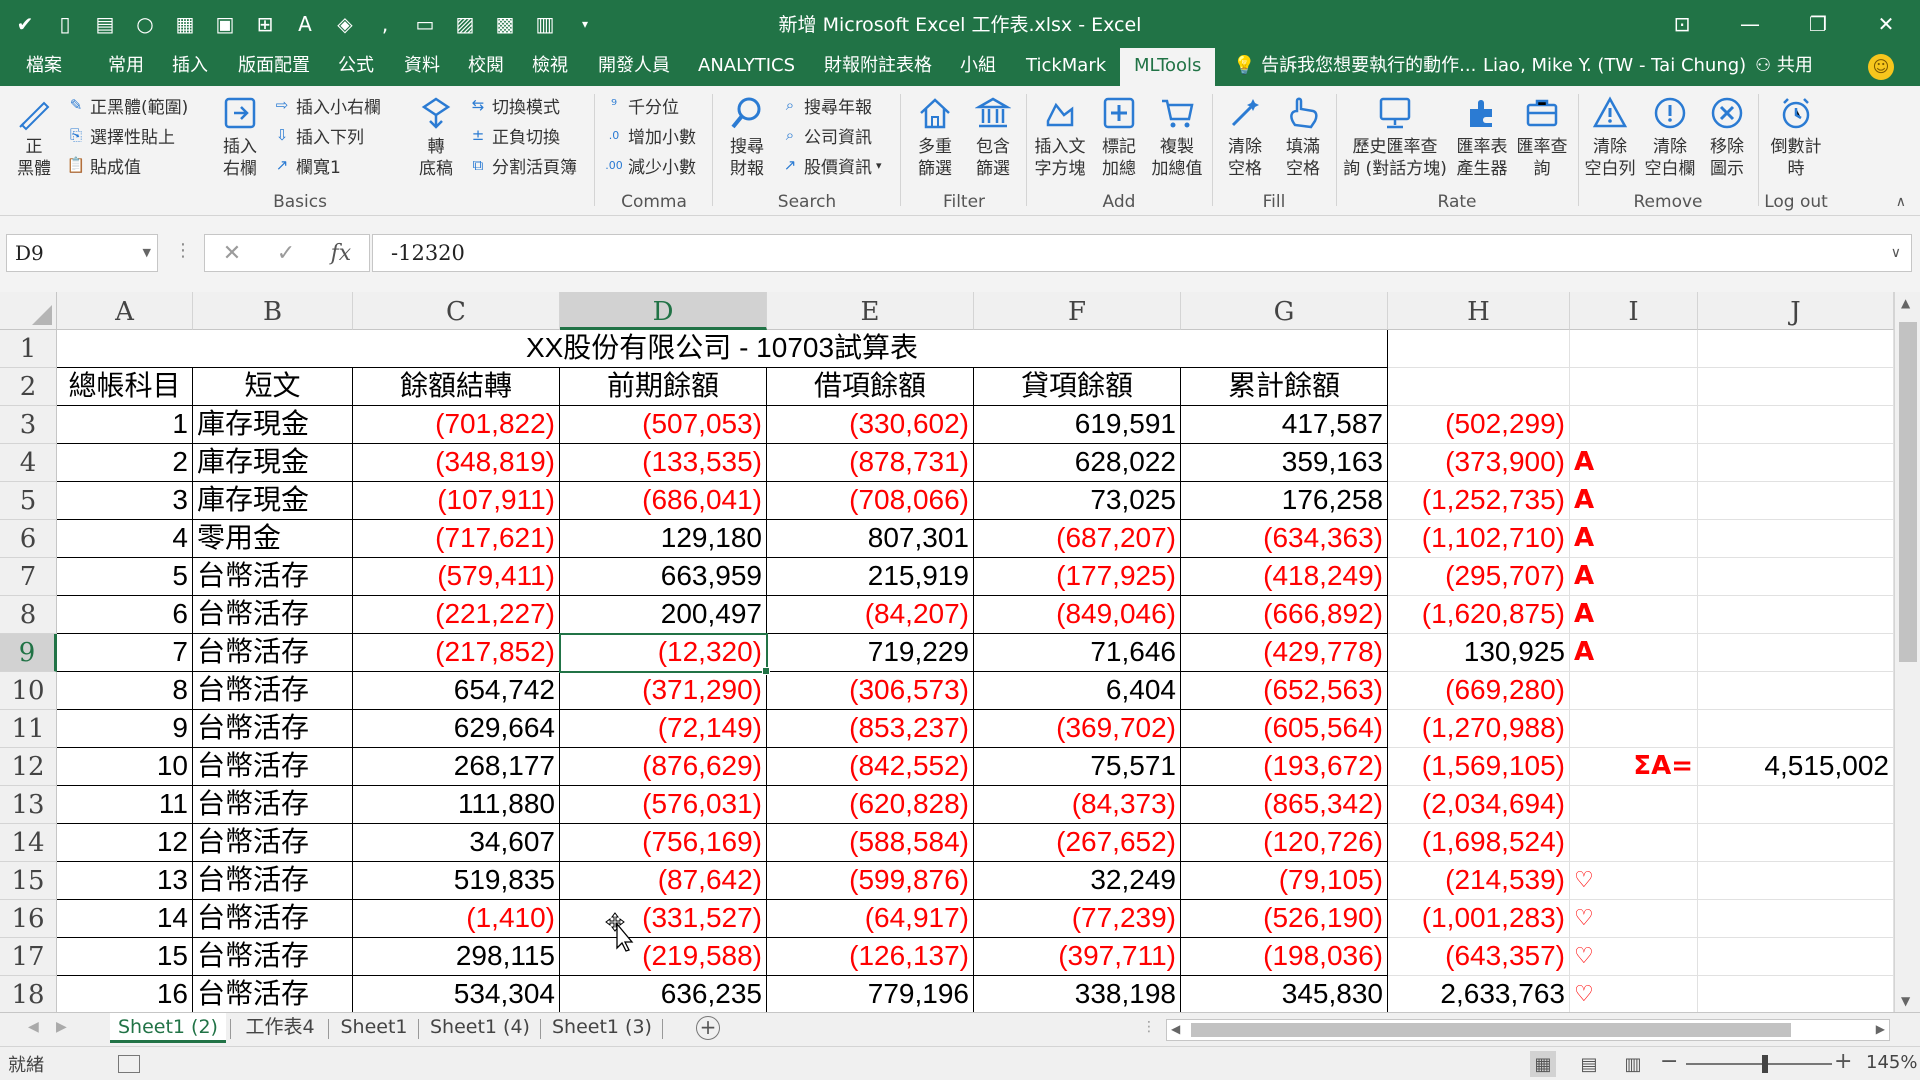 Image resolution: width=1920 pixels, height=1080 pixels. I want to click on data-cell: (429,778), so click(1284, 653).